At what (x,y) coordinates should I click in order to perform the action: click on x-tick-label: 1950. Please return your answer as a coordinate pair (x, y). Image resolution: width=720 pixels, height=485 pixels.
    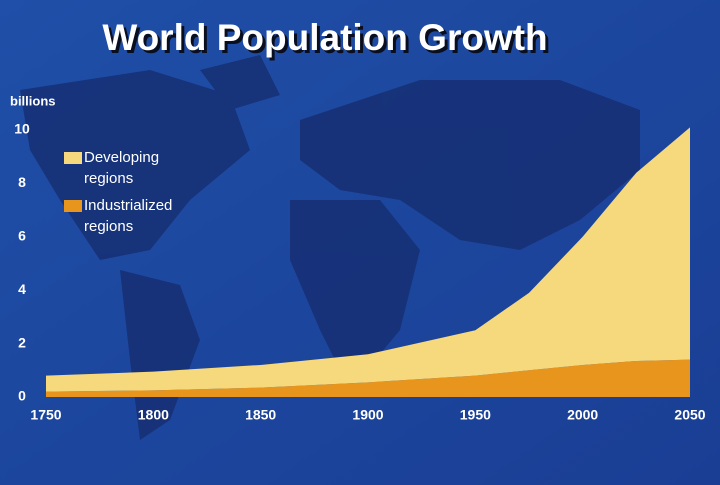
    Looking at the image, I should click on (475, 415).